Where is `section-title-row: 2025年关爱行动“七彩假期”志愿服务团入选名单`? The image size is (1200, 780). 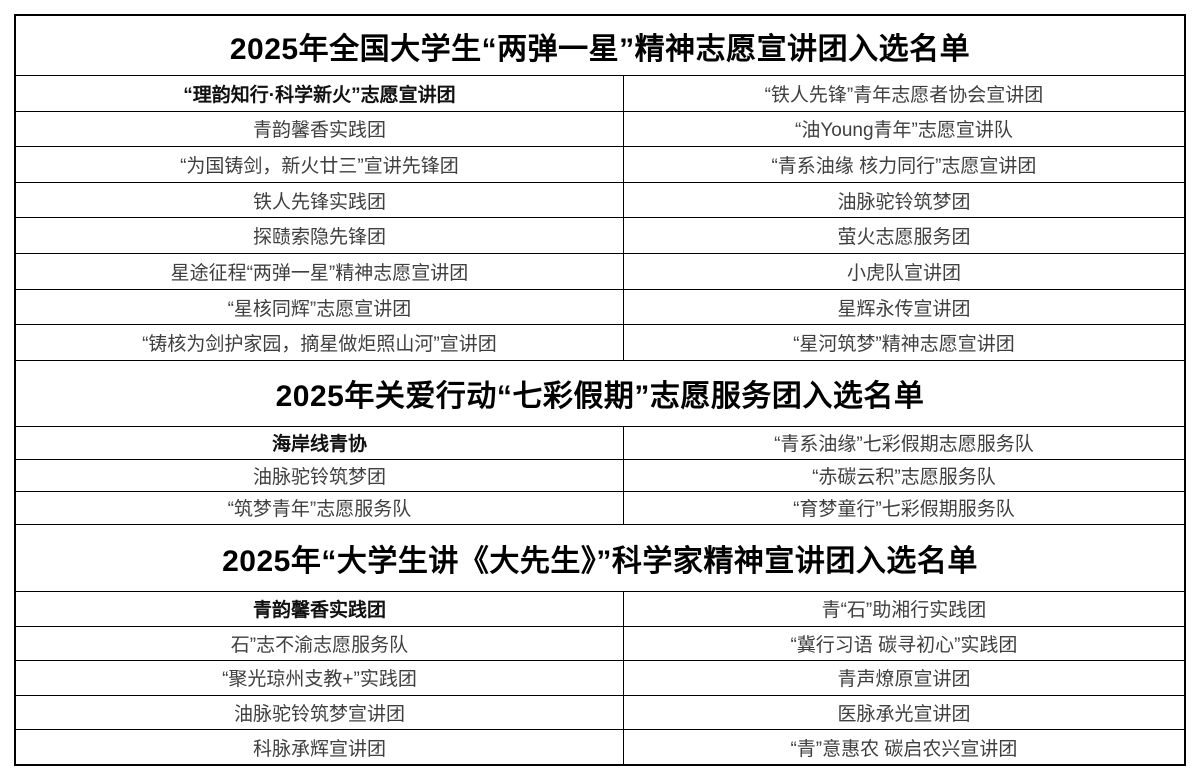
section-title-row: 2025年关爱行动“七彩假期”志愿服务团入选名单 is located at coordinates (600, 393).